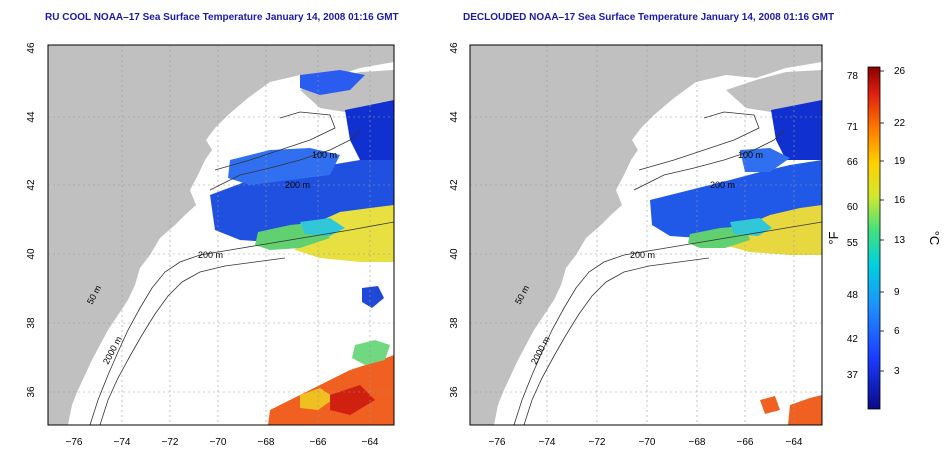  What do you see at coordinates (897, 371) in the screenshot?
I see `c-tick-label: 3` at bounding box center [897, 371].